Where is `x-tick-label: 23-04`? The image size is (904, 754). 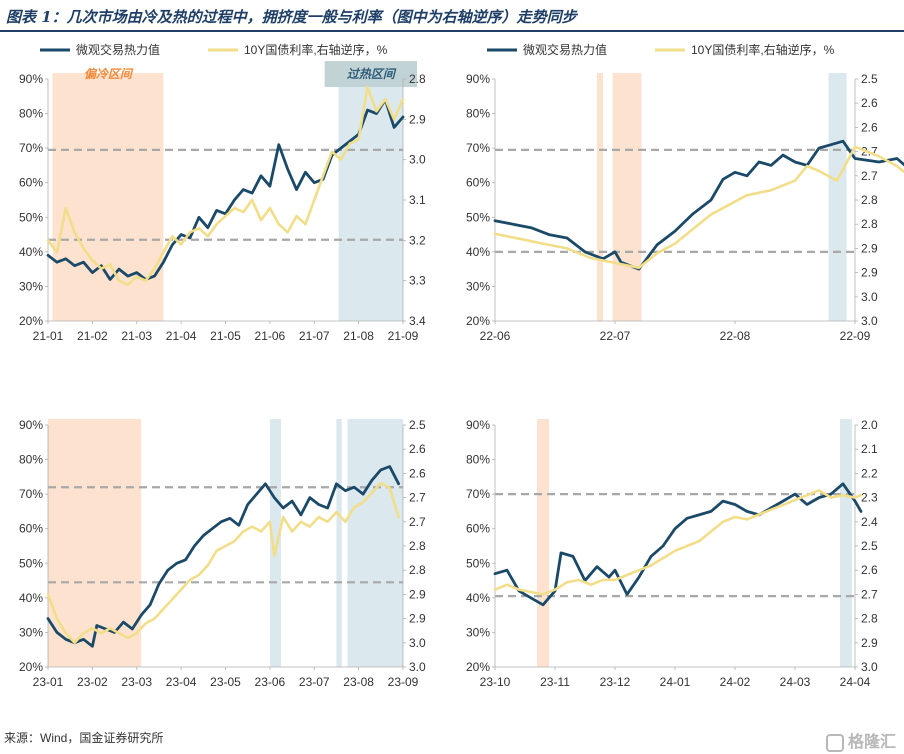 x-tick-label: 23-04 is located at coordinates (181, 682).